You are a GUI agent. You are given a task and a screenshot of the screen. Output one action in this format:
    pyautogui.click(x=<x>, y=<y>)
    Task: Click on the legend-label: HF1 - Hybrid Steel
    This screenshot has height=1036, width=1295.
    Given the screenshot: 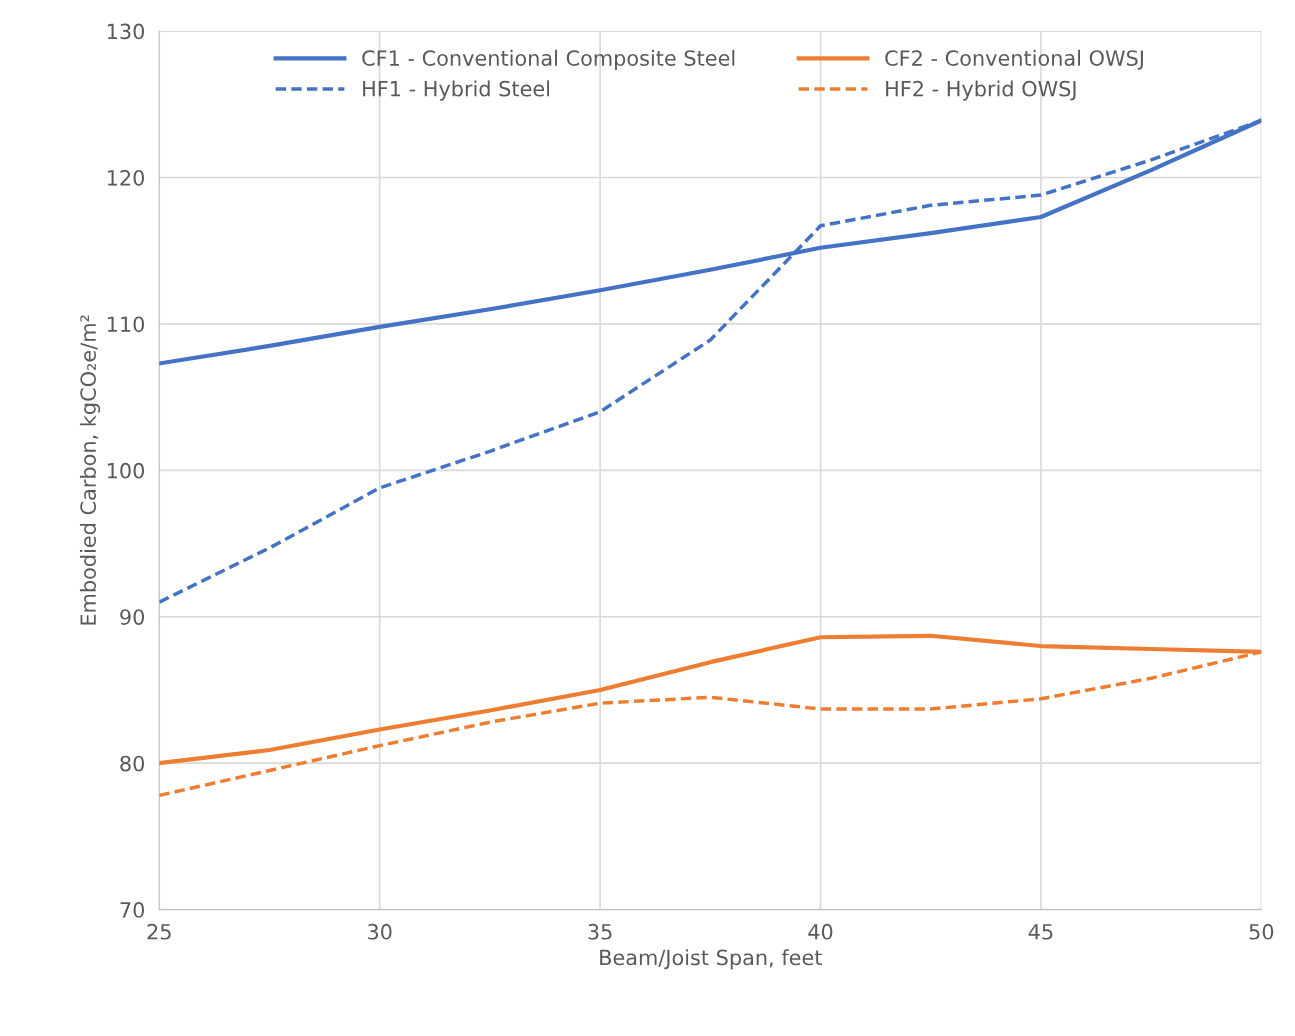 What is the action you would take?
    pyautogui.click(x=456, y=90)
    